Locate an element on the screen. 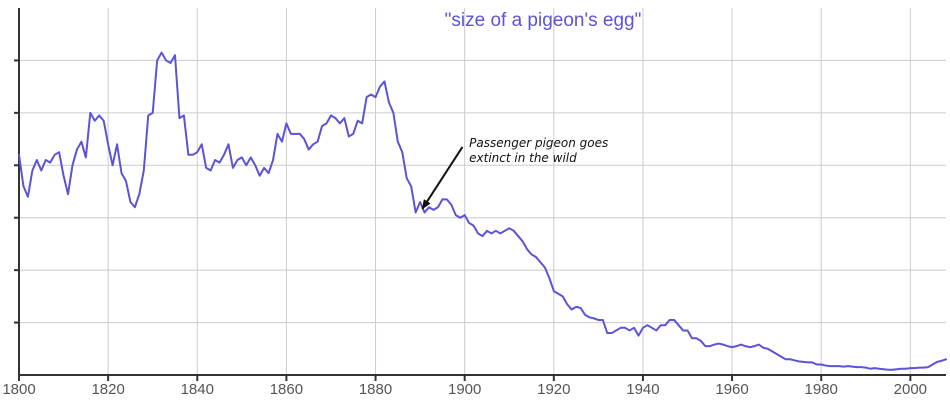 This screenshot has width=950, height=400. x-tick-label: 1860 is located at coordinates (286, 389).